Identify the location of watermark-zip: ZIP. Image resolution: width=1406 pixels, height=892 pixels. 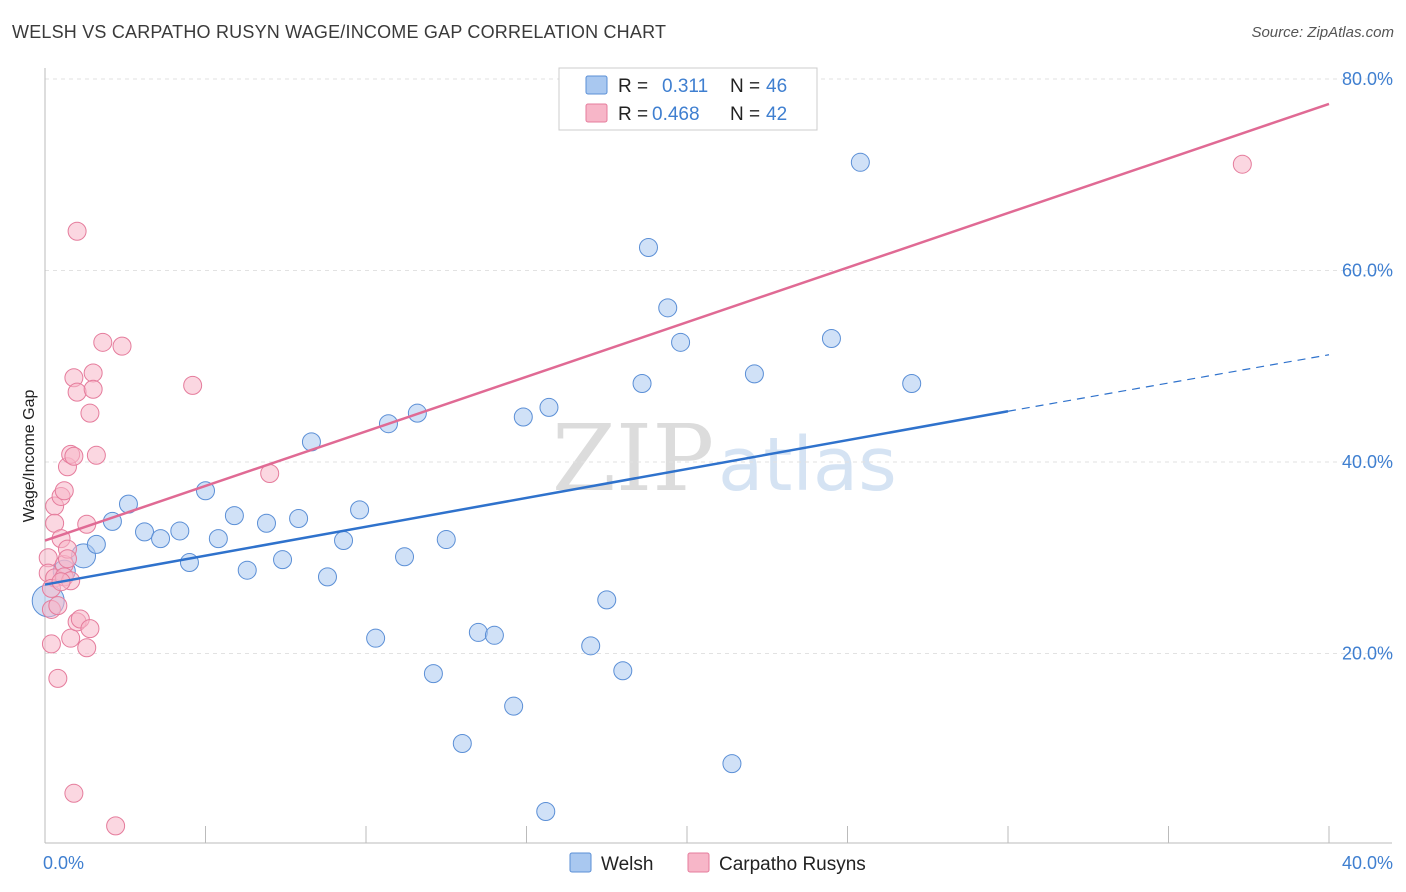
(633, 458).